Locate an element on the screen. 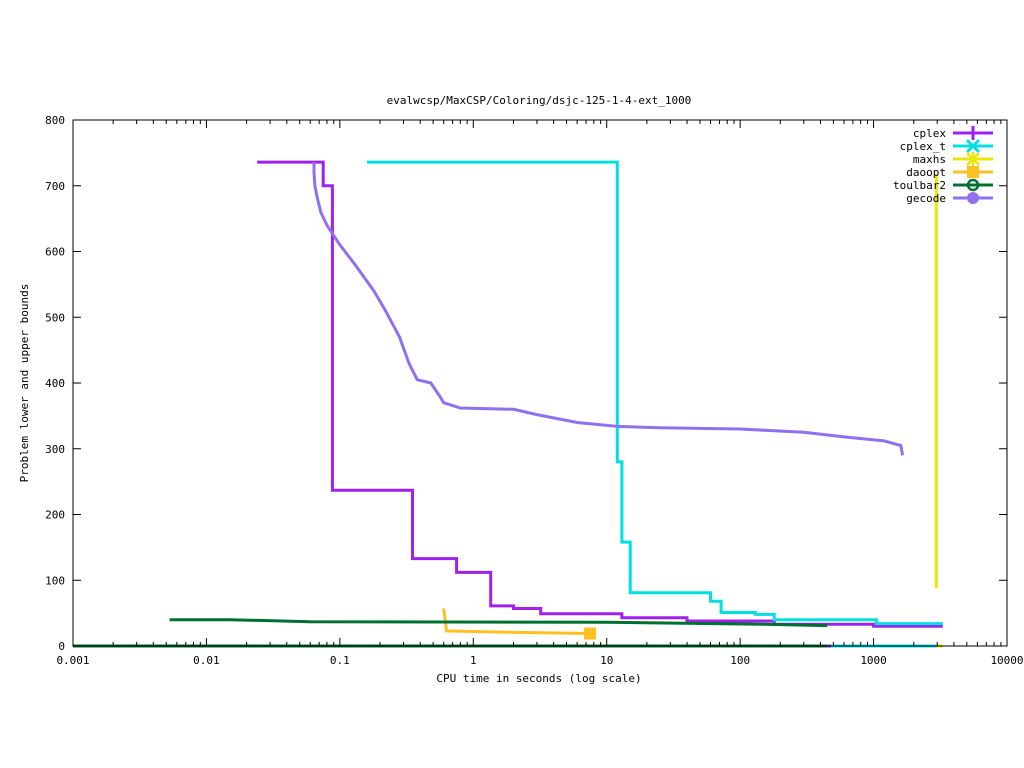  y-axis-label: Problem lower and upper bounds is located at coordinates (24, 383).